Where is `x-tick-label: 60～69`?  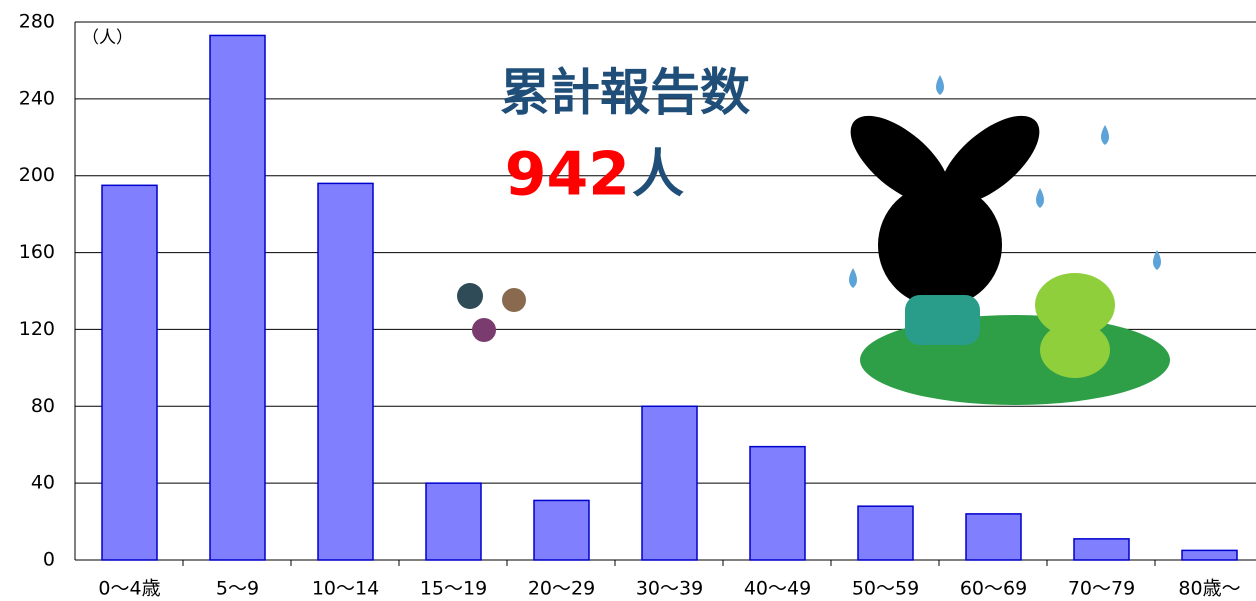
x-tick-label: 60～69 is located at coordinates (993, 589).